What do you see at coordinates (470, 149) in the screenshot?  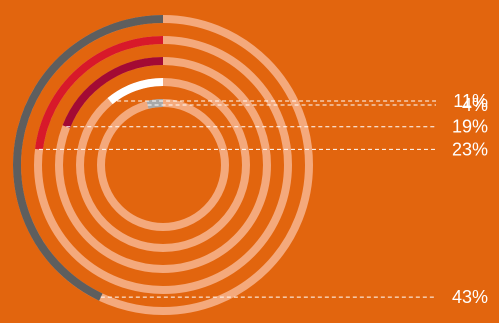 I see `percentage-label-2: 23%` at bounding box center [470, 149].